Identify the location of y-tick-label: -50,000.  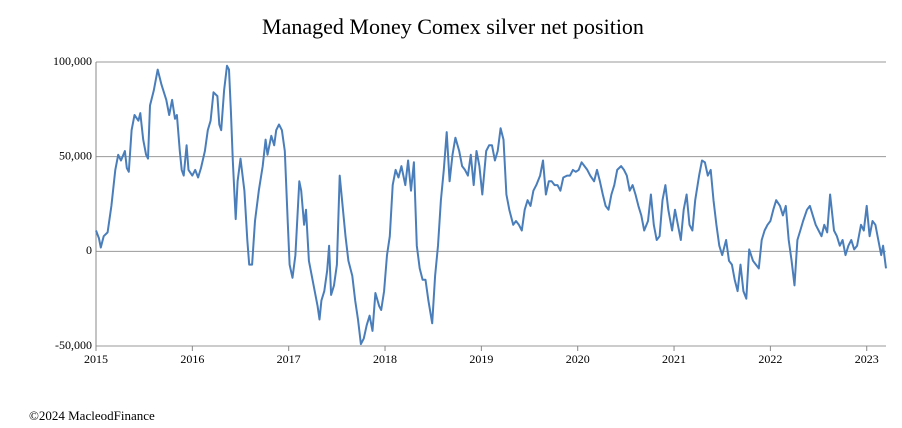
(73, 345).